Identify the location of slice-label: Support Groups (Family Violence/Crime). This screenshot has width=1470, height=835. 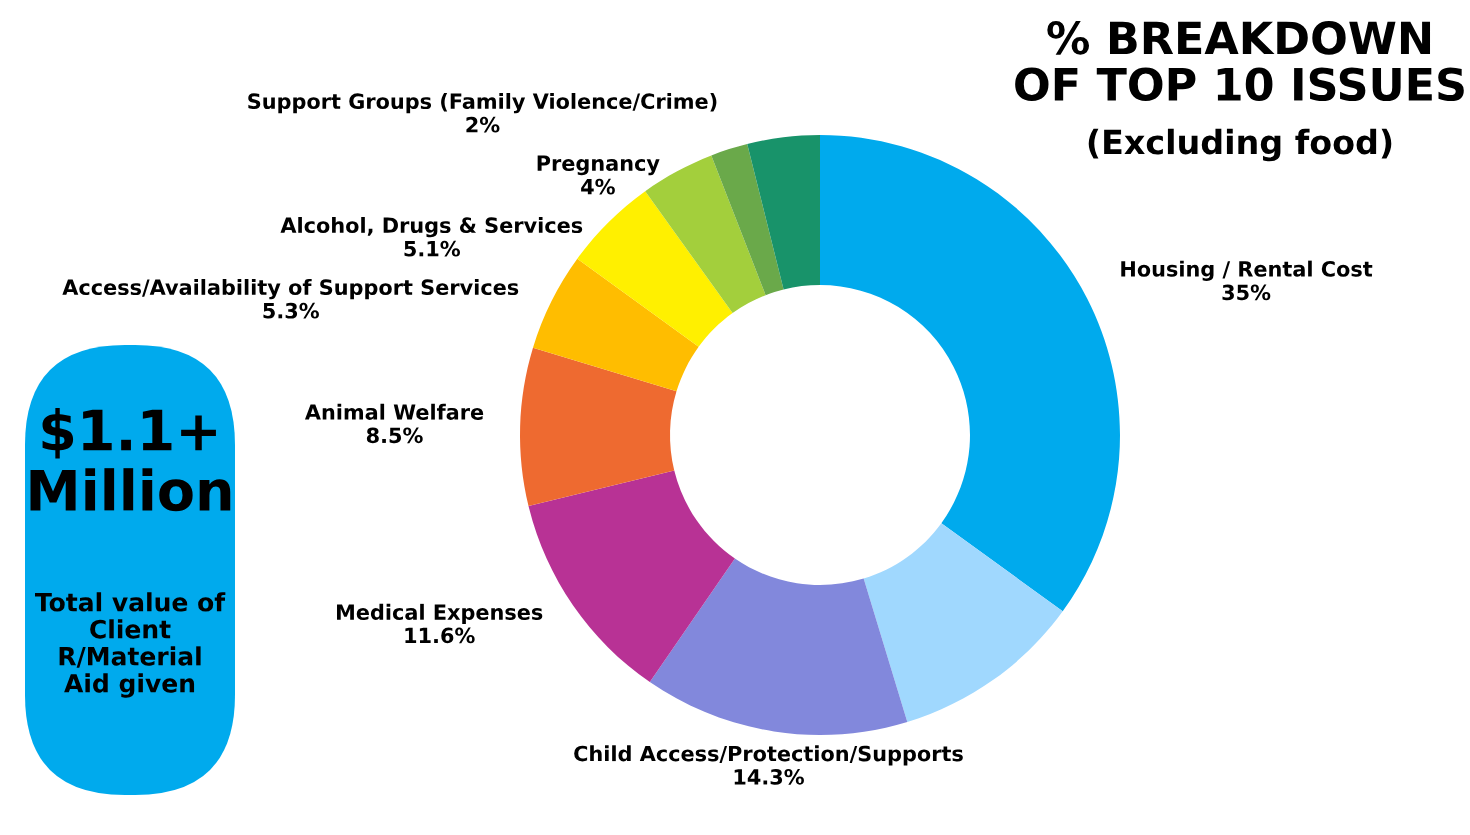
(482, 103).